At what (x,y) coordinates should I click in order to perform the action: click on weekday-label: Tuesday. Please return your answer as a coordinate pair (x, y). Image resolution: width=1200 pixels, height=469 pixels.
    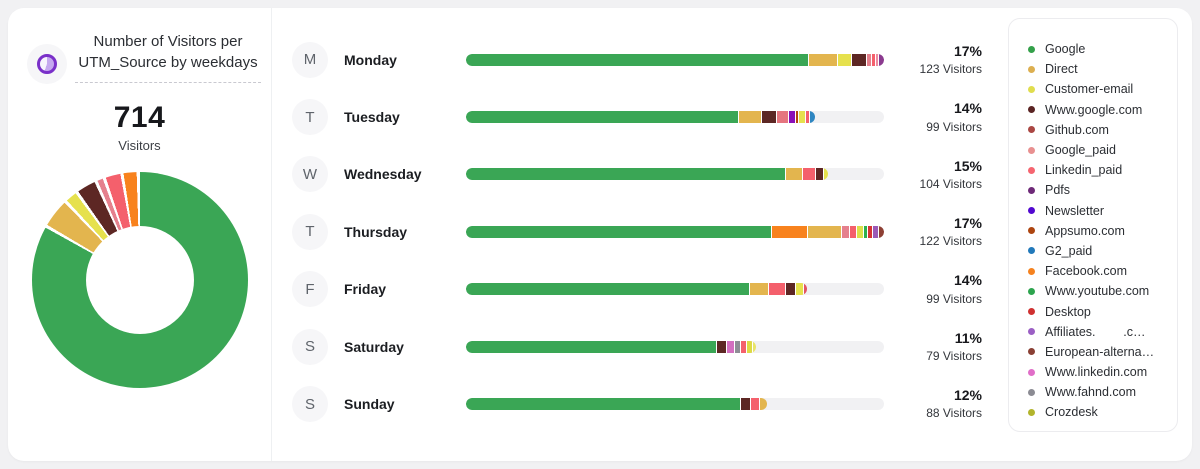
    Looking at the image, I should click on (372, 117).